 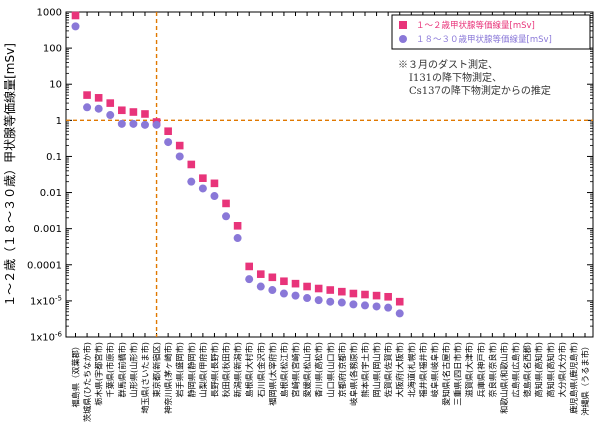 I want to click on x-tick-label: 三重県(四日市市), so click(x=458, y=374).